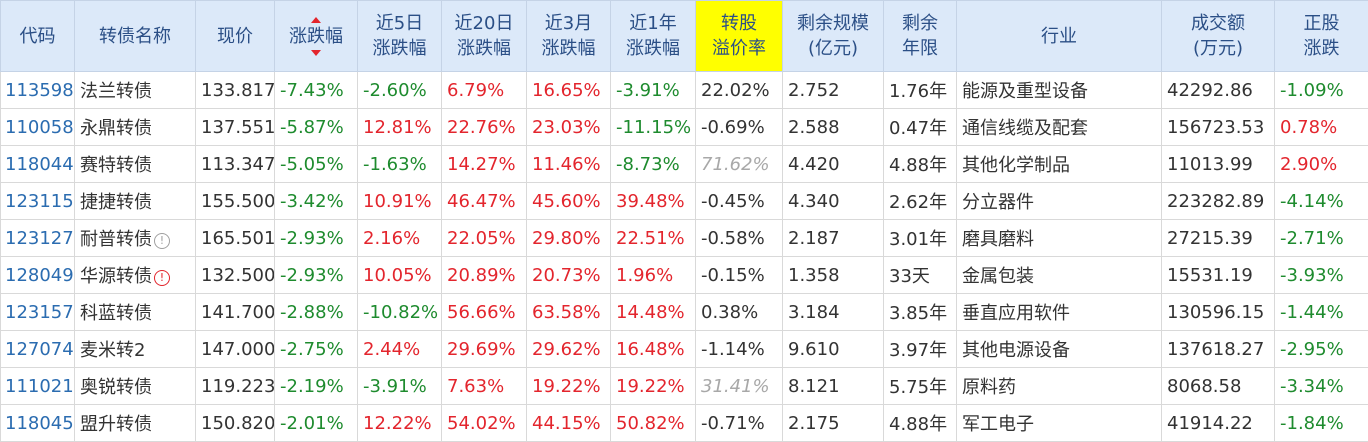 The height and width of the screenshot is (442, 1368). I want to click on bond-code-link: 118044, so click(38, 164).